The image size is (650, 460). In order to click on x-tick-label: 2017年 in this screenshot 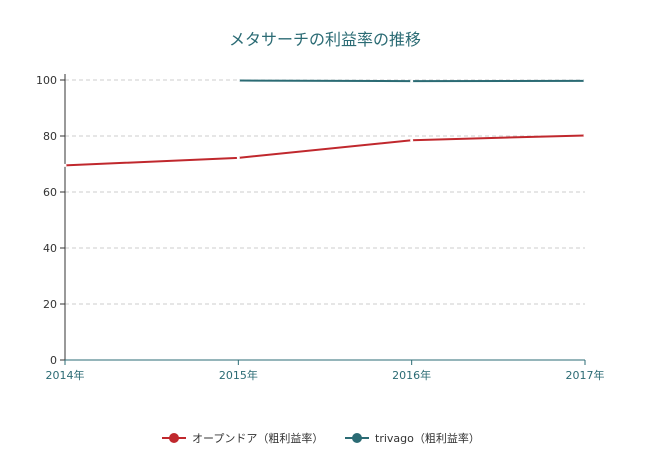, I will do `click(585, 375)`.